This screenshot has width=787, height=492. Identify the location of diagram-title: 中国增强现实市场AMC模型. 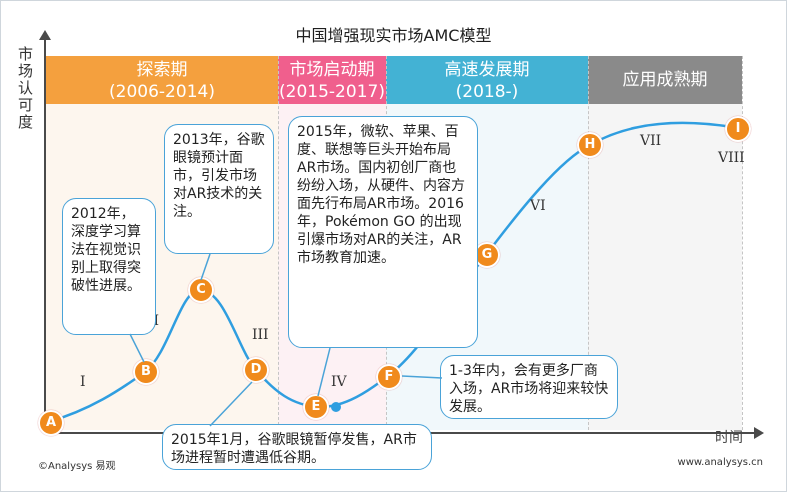
(393, 35).